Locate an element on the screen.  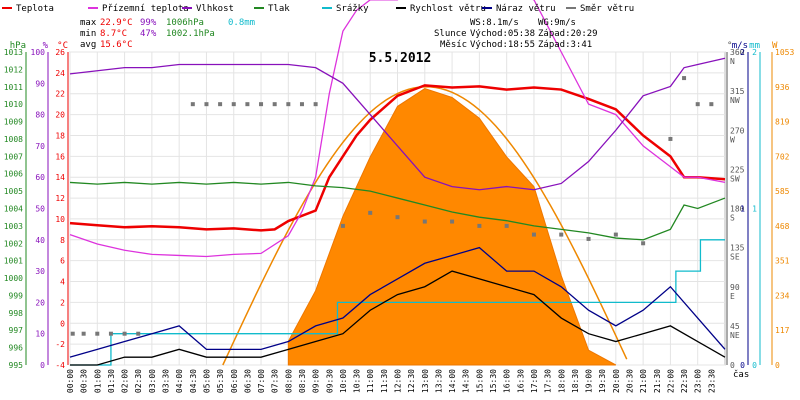
x-tick-label: 20:30 is located at coordinates (629, 381).